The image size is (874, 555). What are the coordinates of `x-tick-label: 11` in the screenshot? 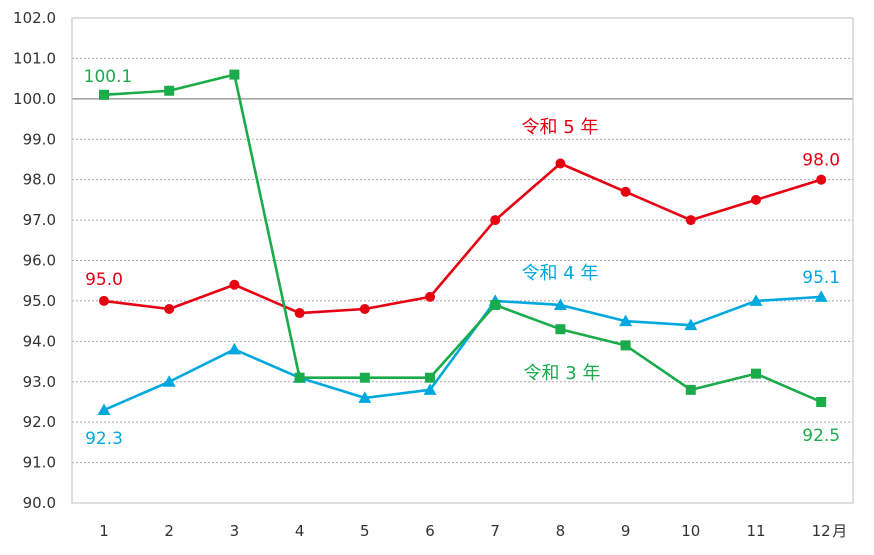 It's located at (755, 531).